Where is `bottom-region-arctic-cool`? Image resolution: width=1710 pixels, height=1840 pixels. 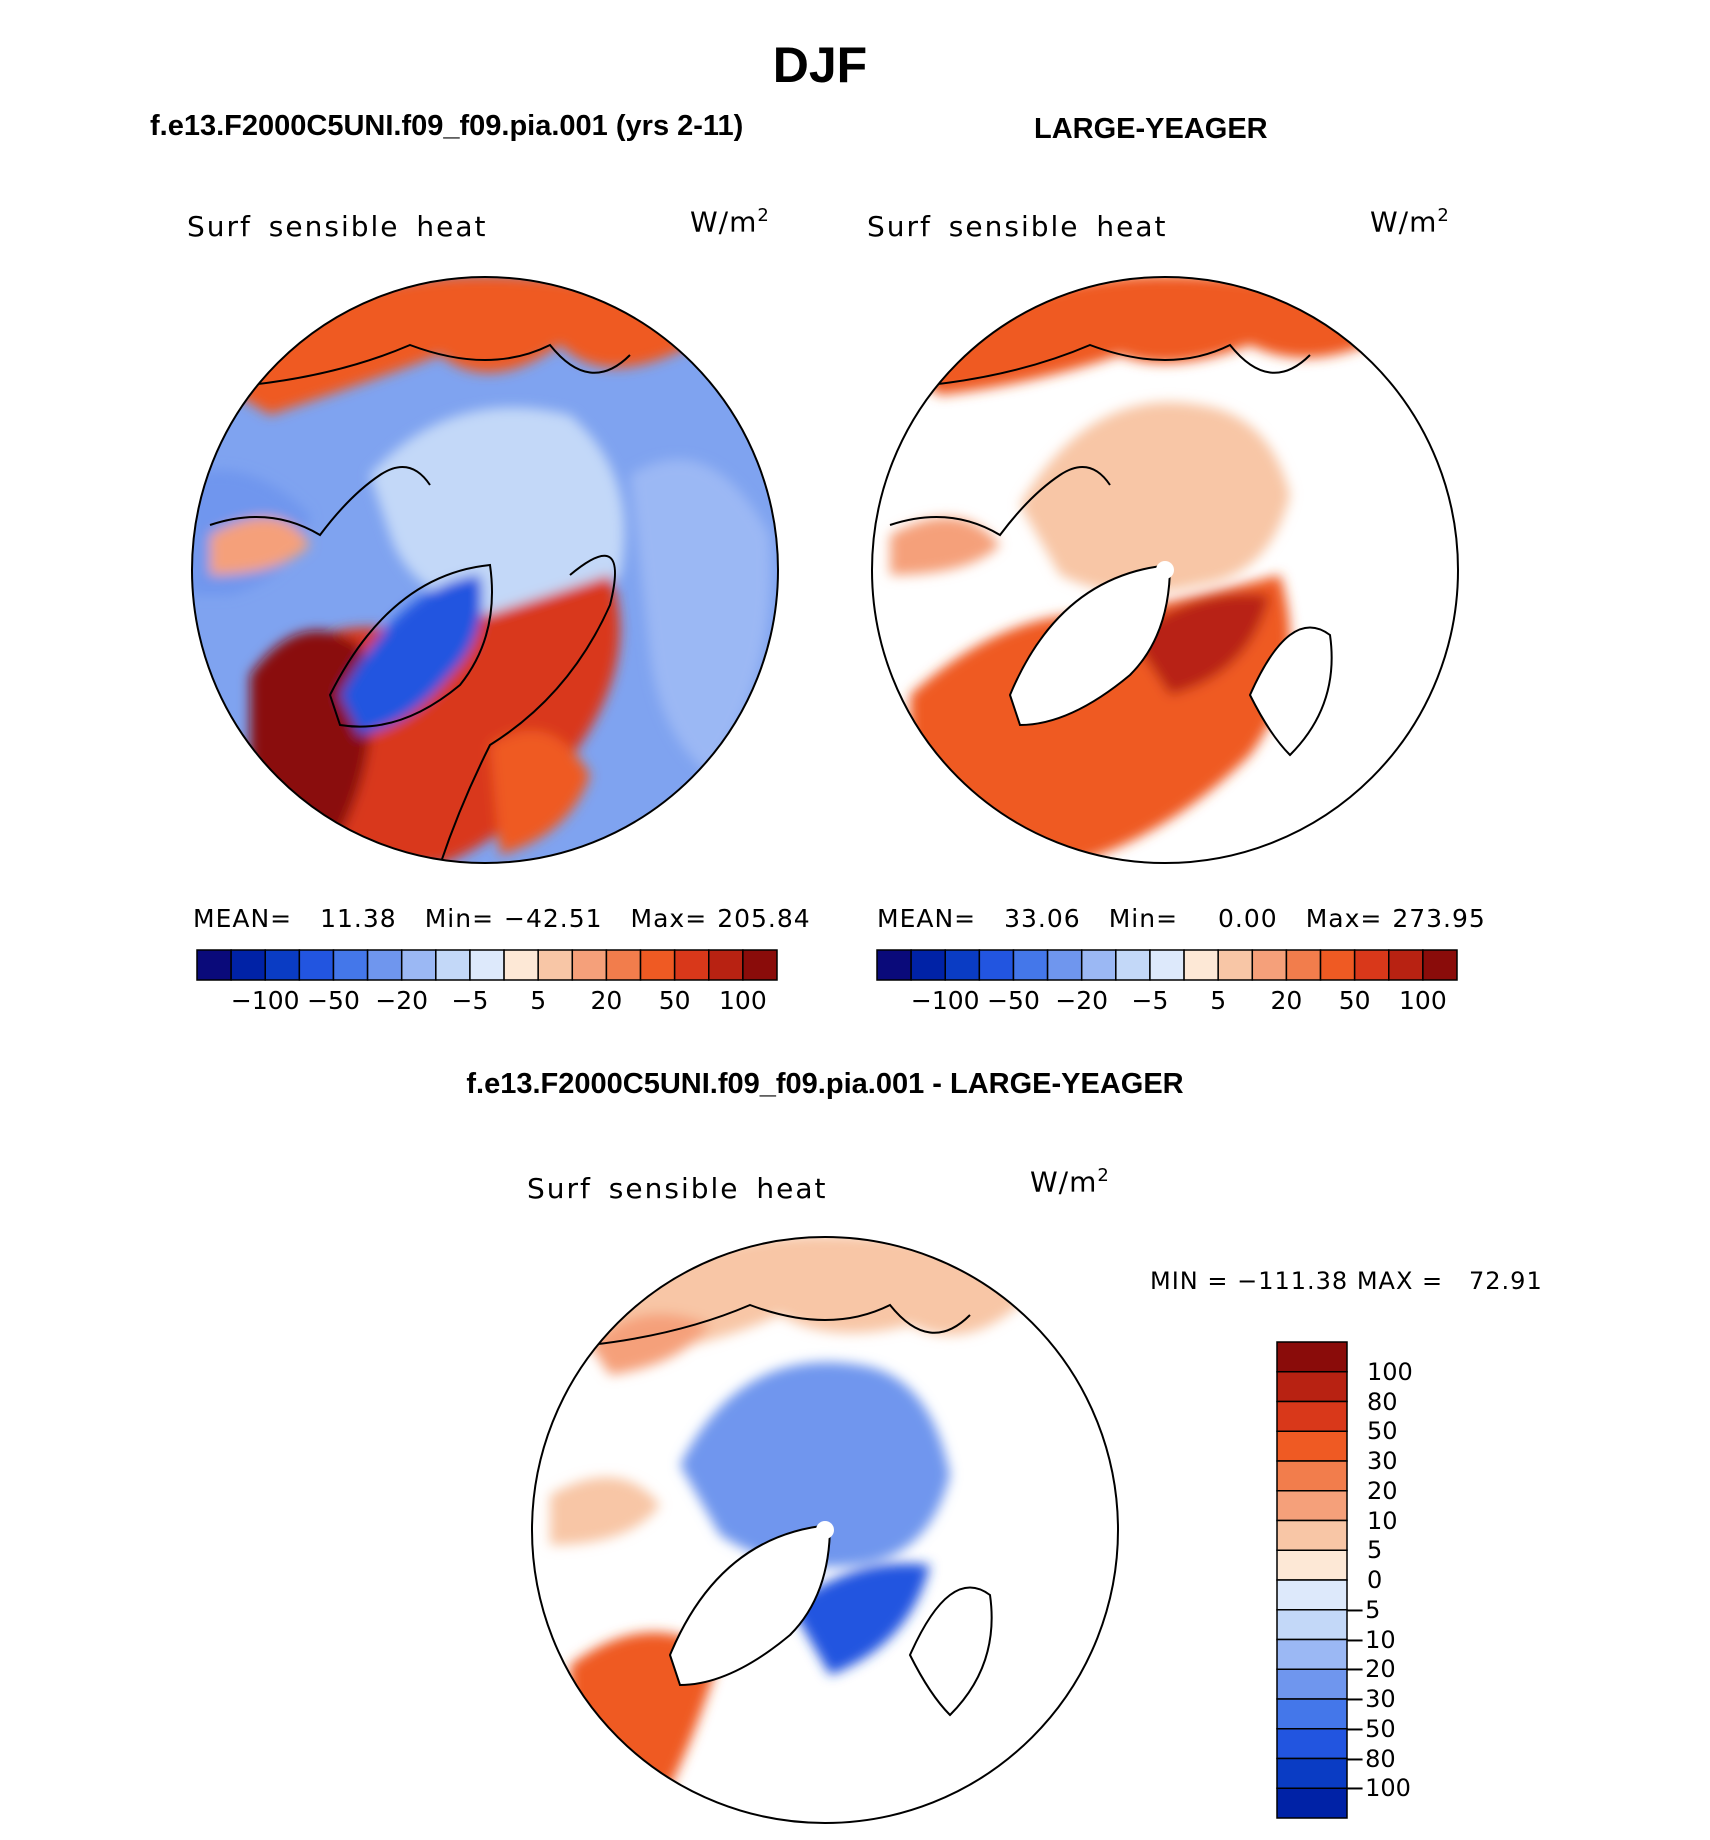
bottom-region-arctic-cool is located at coordinates (815, 1464).